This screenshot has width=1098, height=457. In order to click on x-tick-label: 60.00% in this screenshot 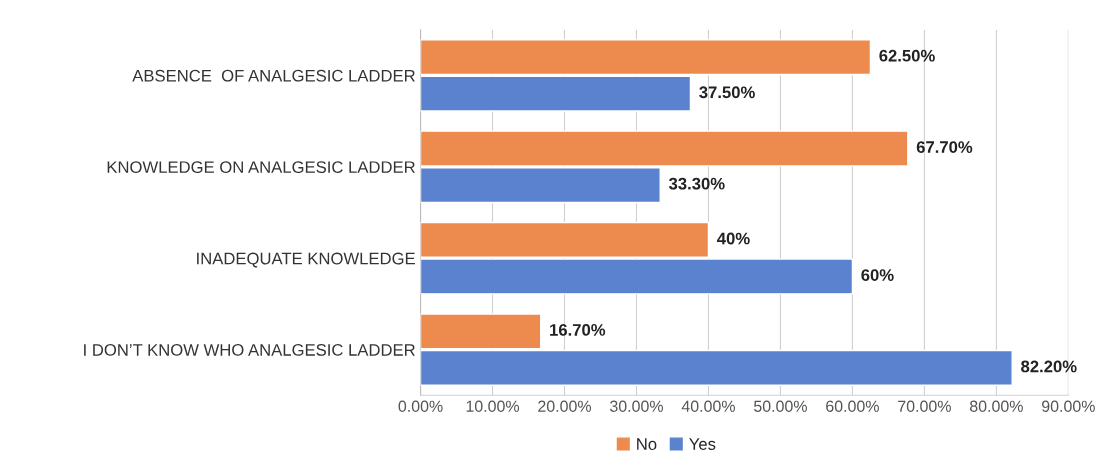, I will do `click(852, 406)`.